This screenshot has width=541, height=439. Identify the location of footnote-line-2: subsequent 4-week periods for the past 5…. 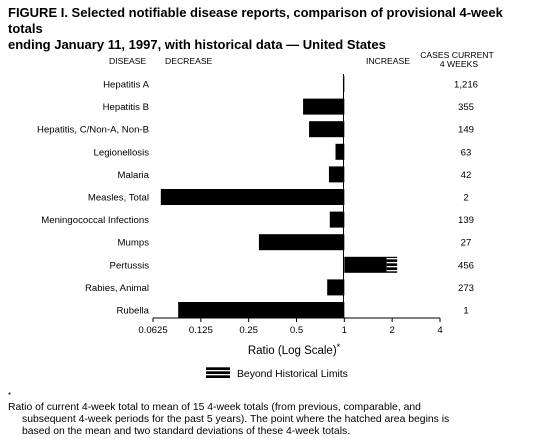
(236, 419).